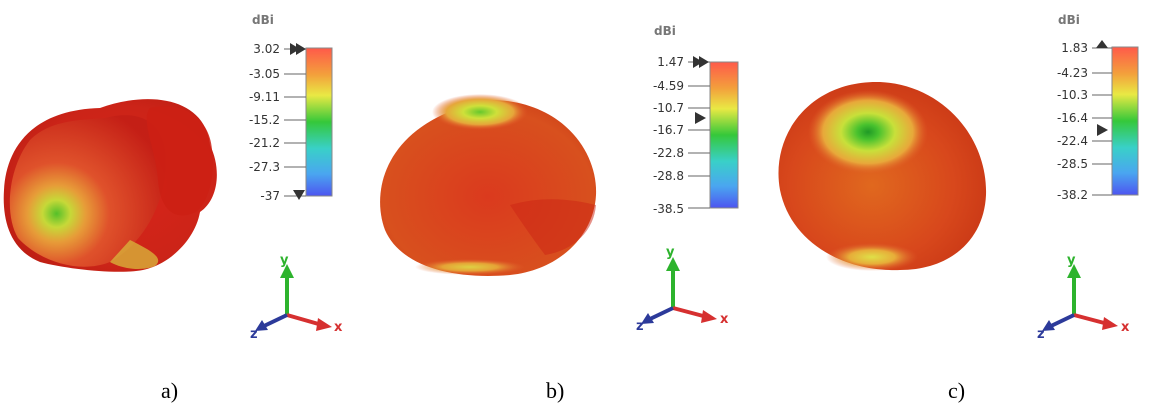 Image resolution: width=1149 pixels, height=410 pixels. I want to click on scale-unit-a: dBi, so click(263, 20).